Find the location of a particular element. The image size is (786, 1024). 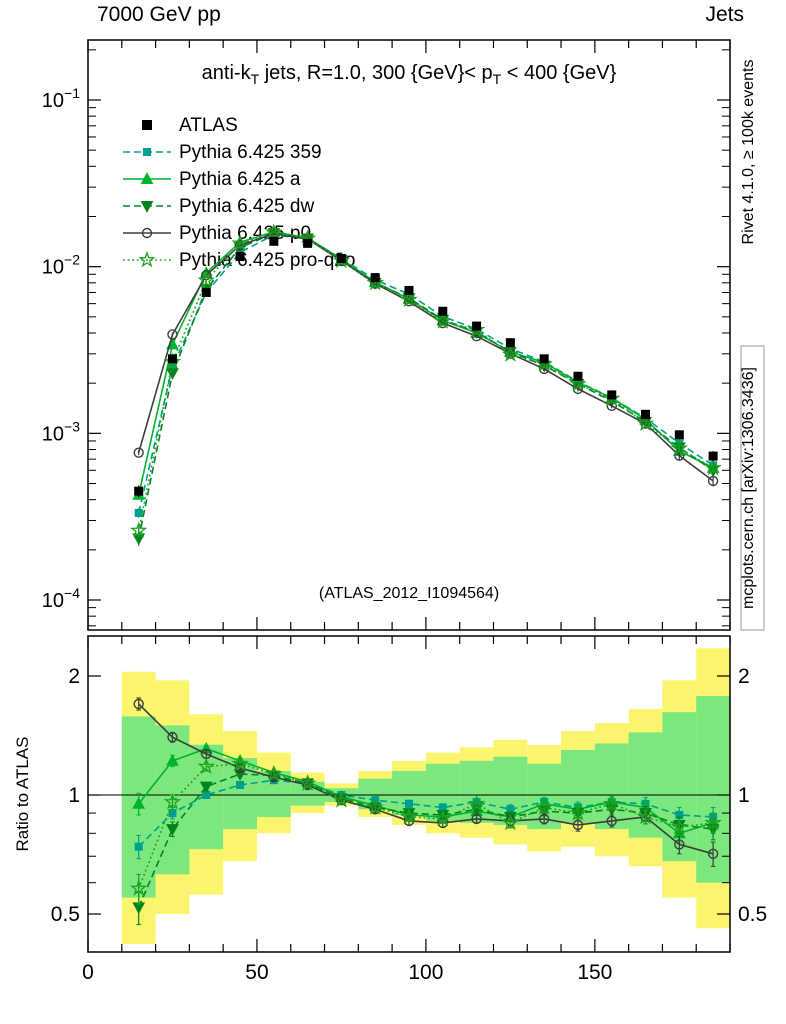

legend-item-pythia-6-425-359: Pythia 6.425 359 is located at coordinates (222, 152).